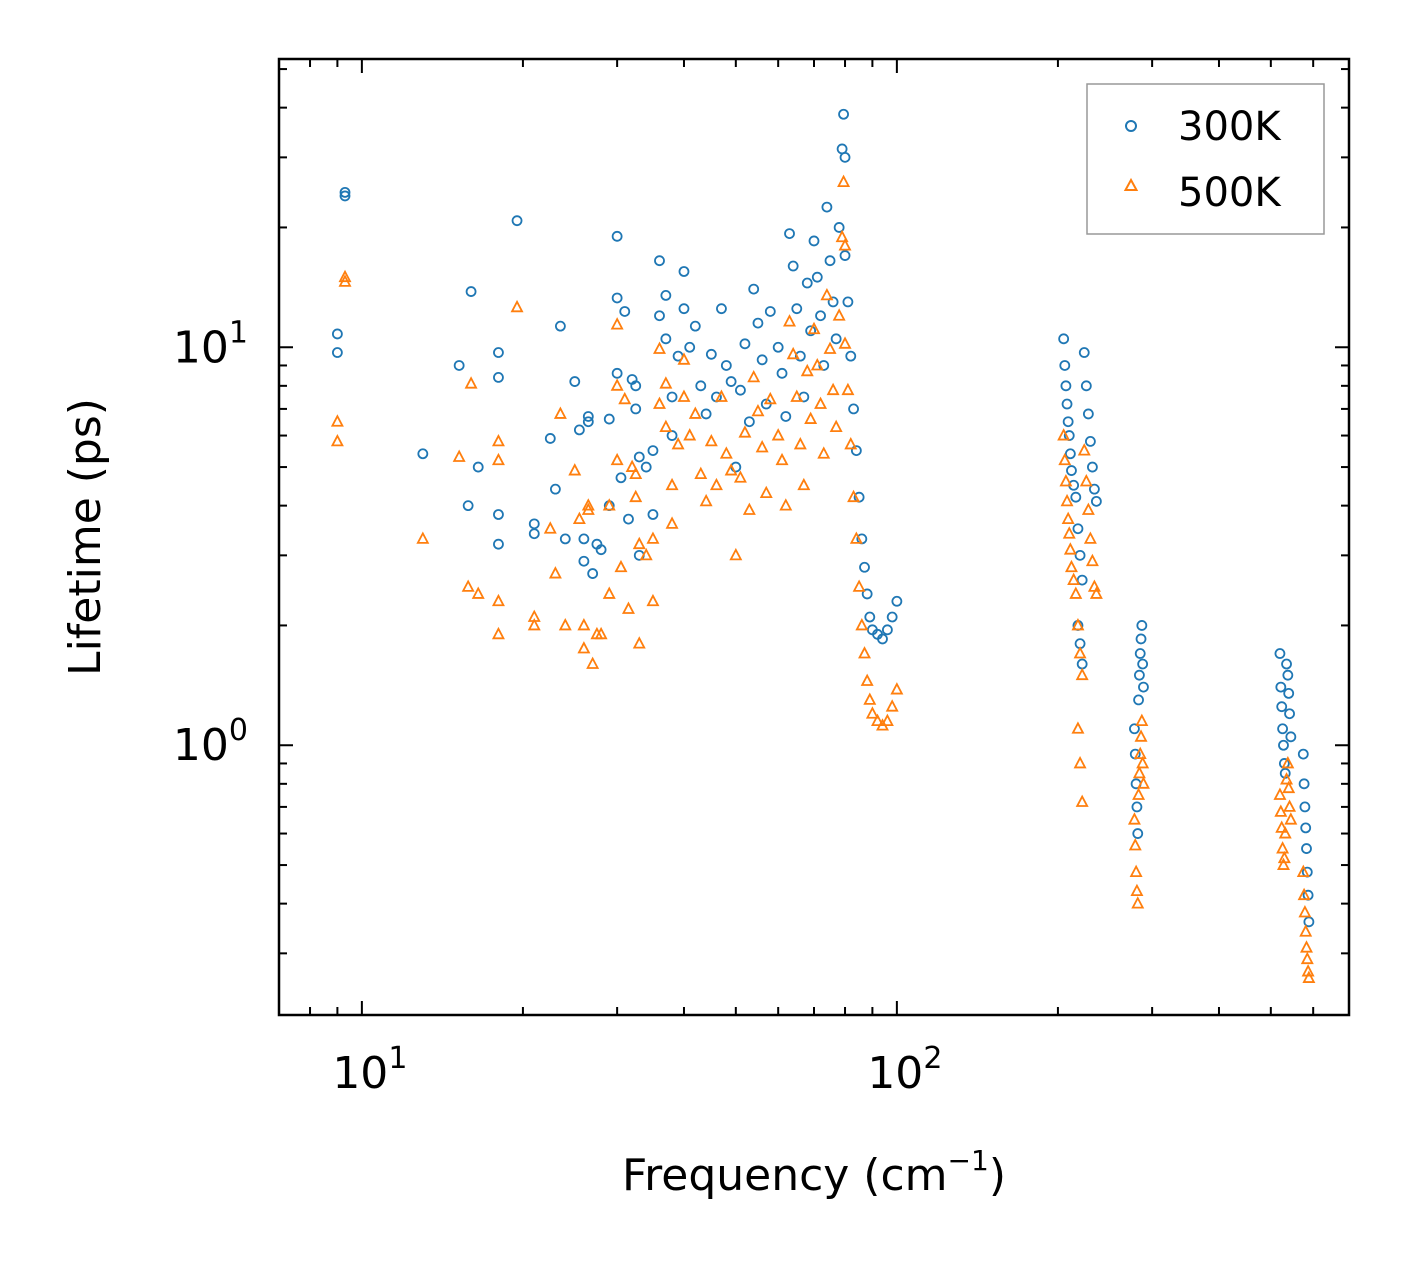 Image resolution: width=1408 pixels, height=1270 pixels. I want to click on x-axis-label-close: ), so click(997, 1175).